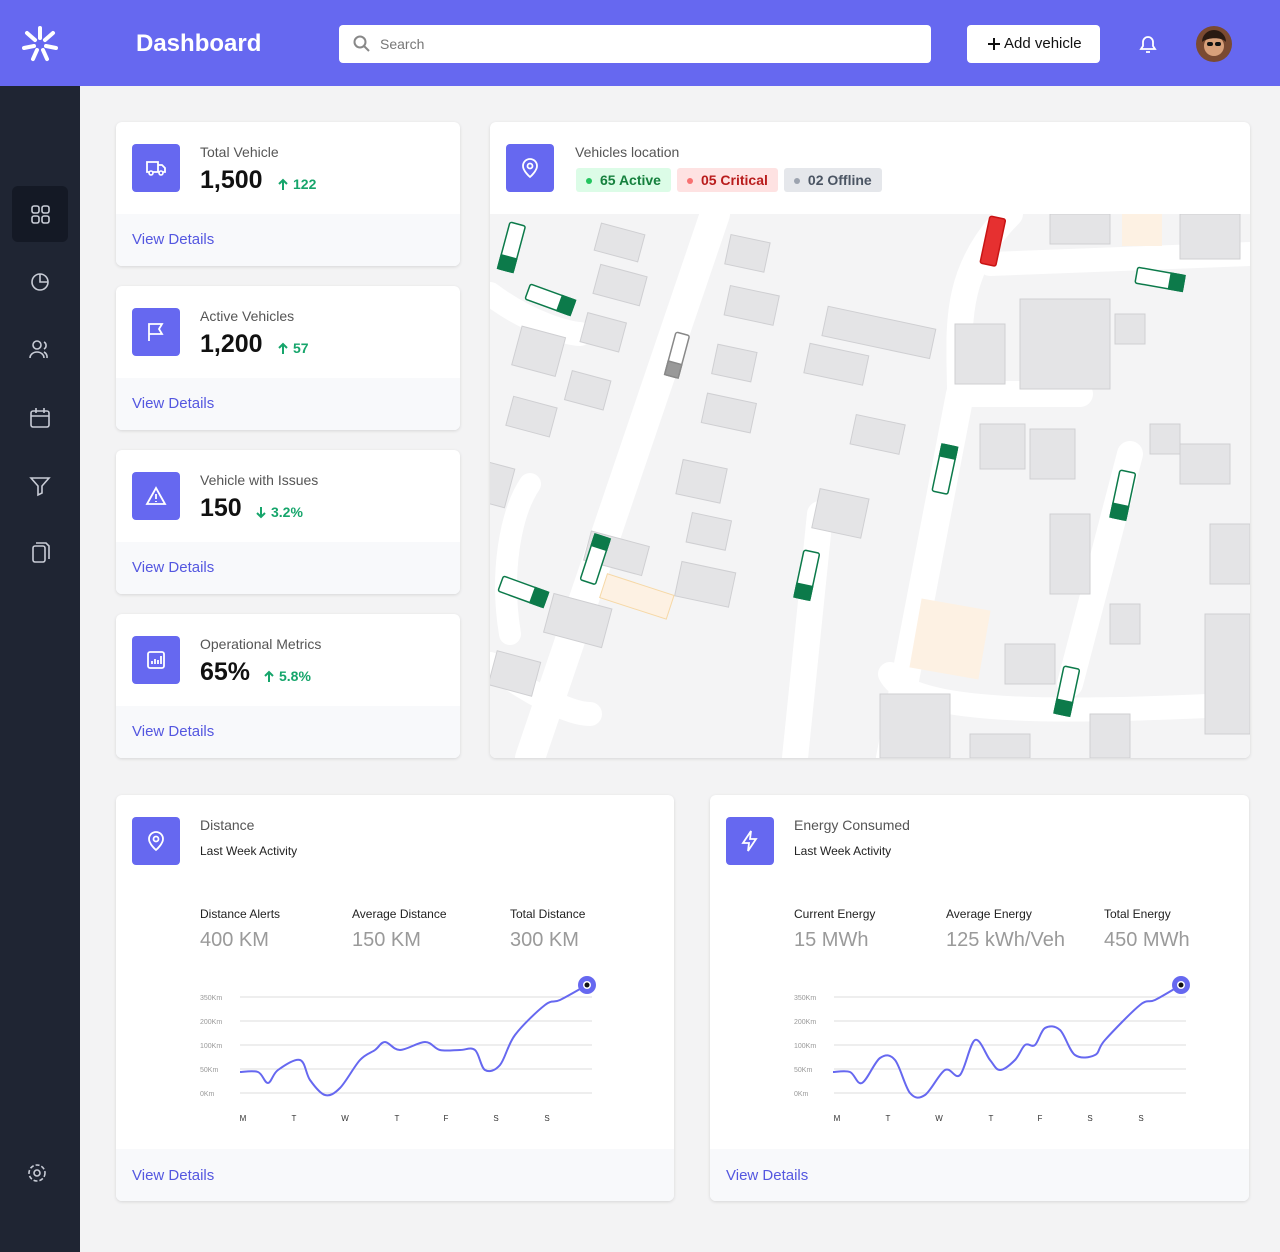 The height and width of the screenshot is (1252, 1280). I want to click on badge-text: 05 Critical, so click(734, 180).